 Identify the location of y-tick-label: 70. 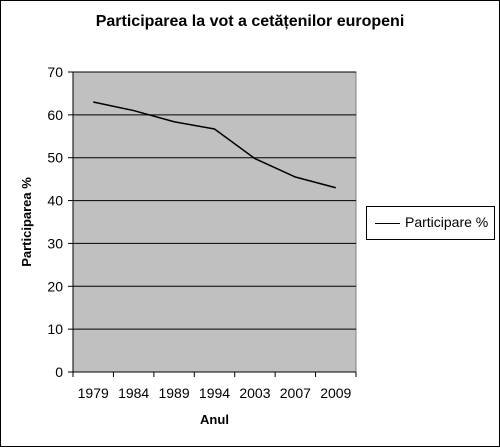
(55, 72).